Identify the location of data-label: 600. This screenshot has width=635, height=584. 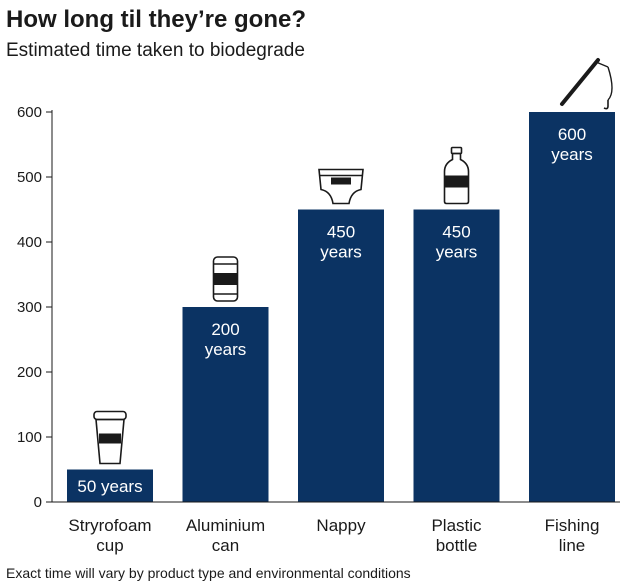
(572, 134).